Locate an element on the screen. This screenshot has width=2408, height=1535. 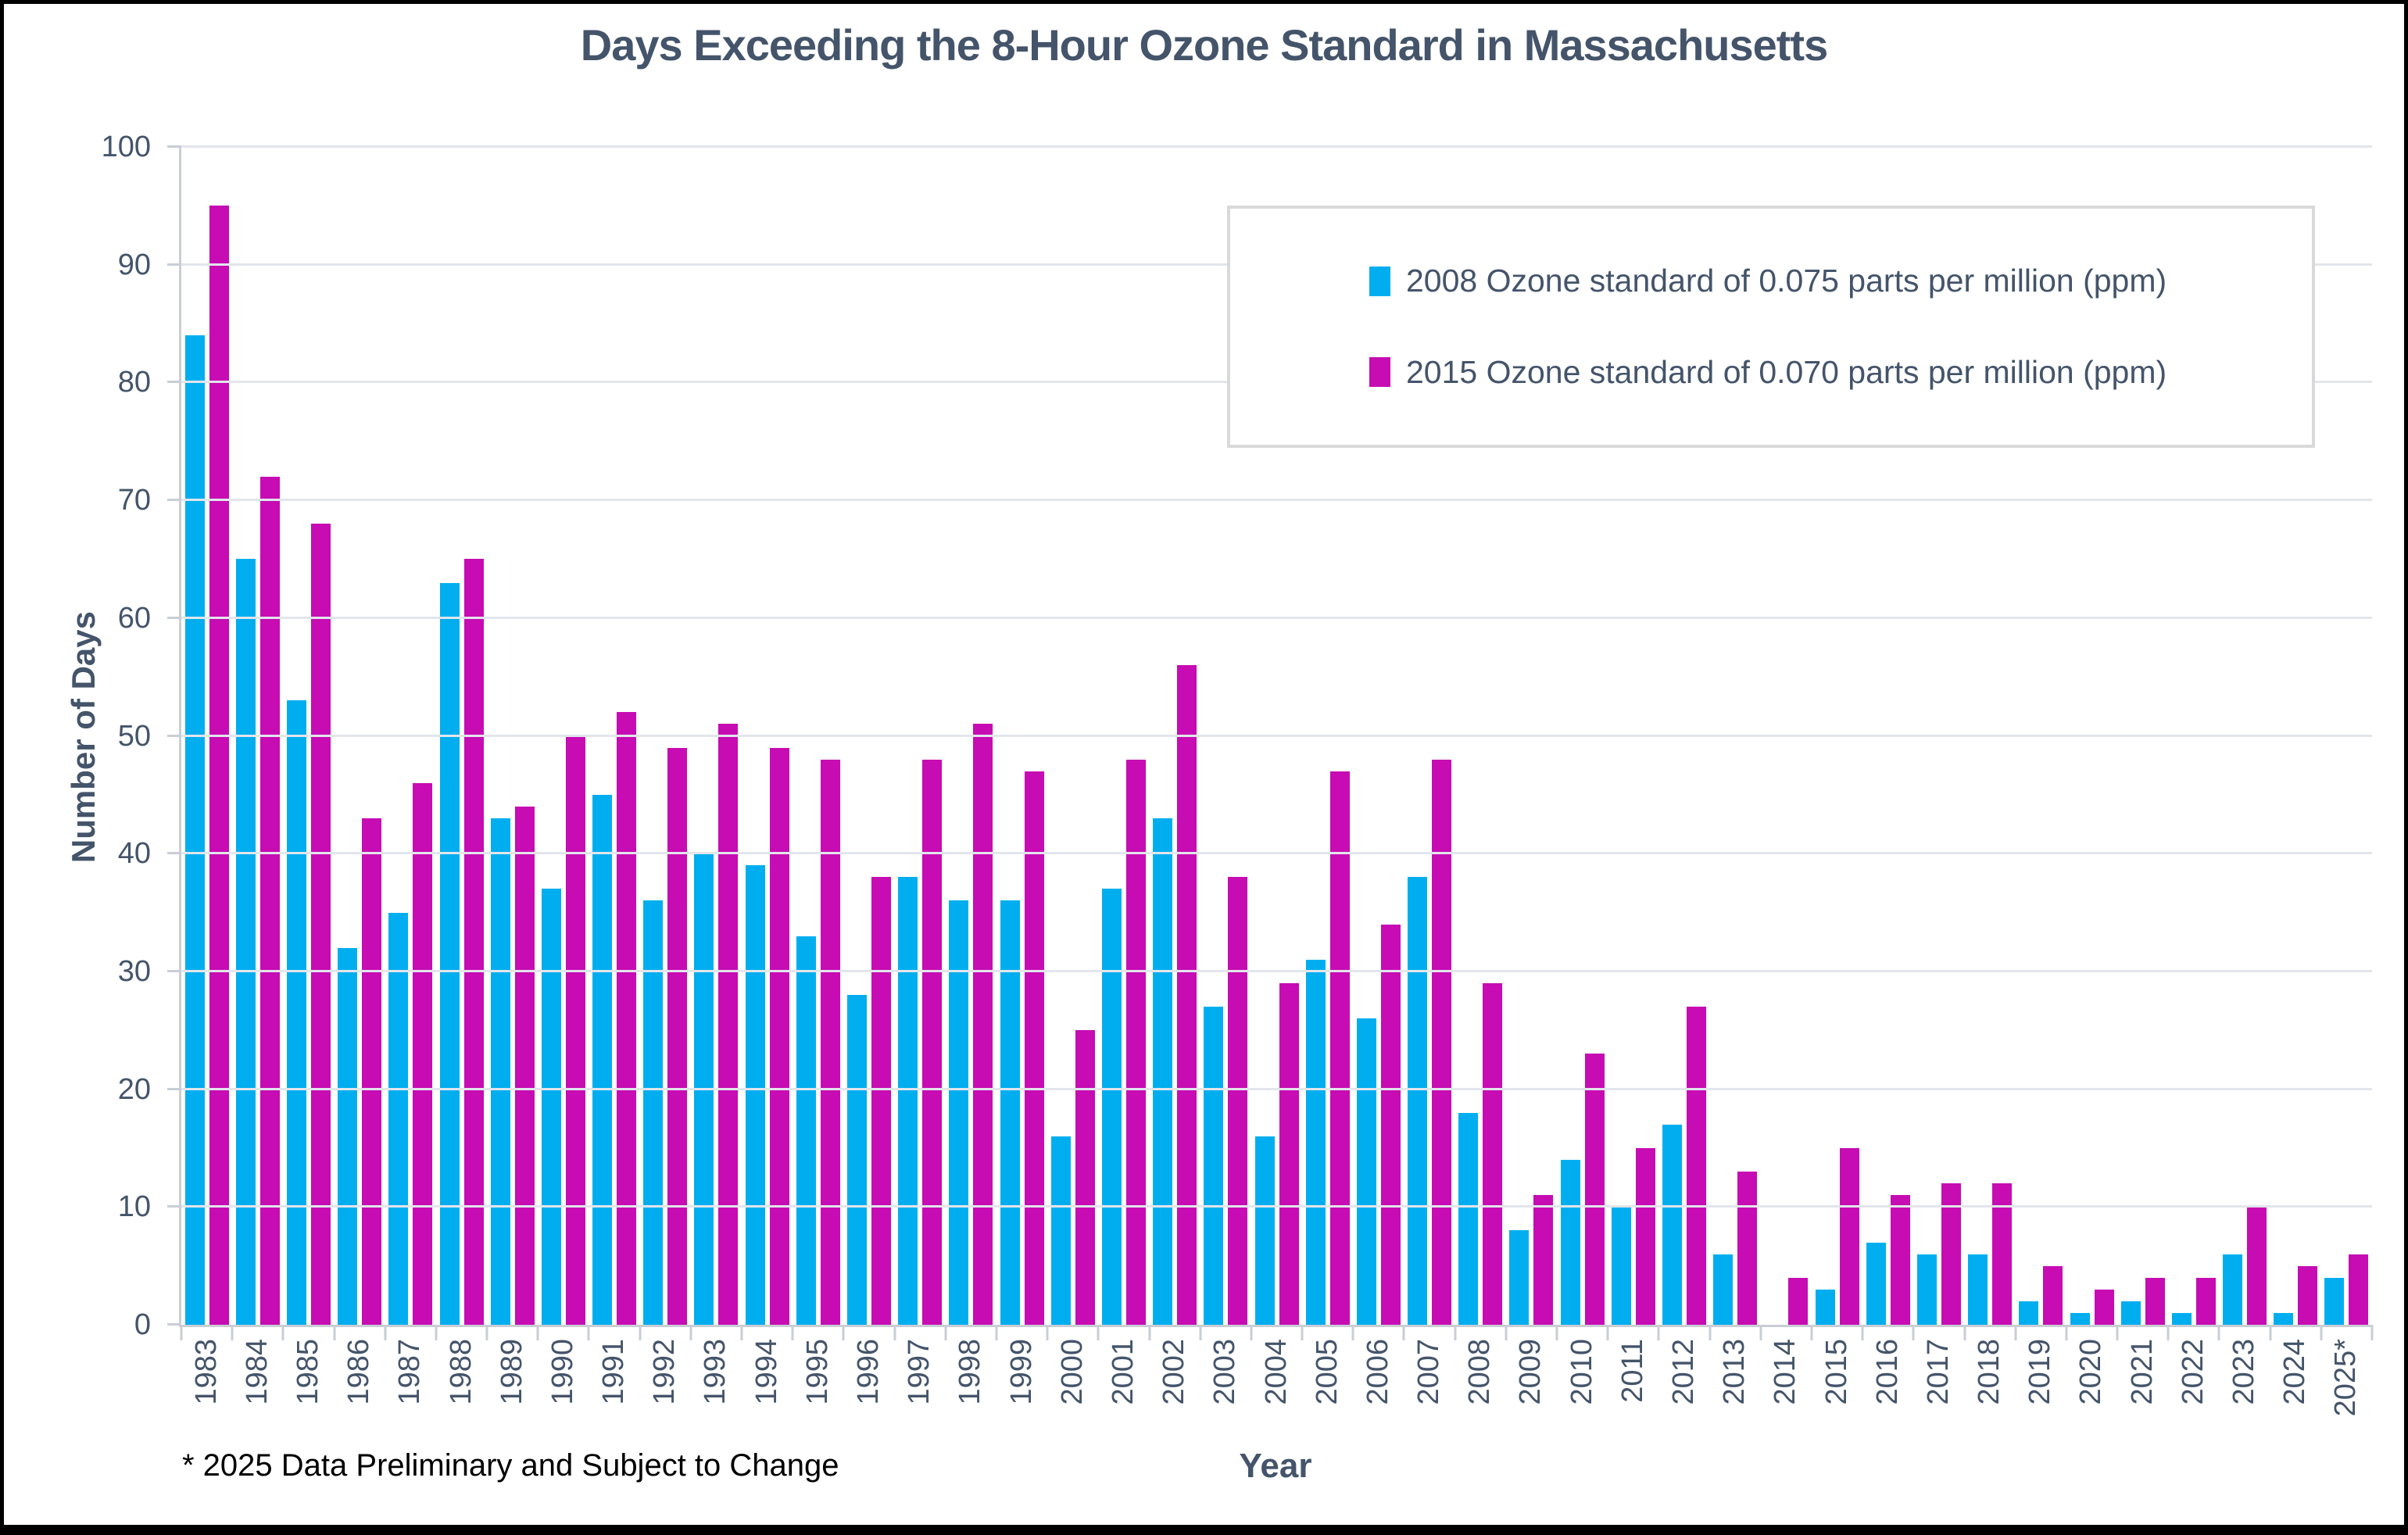
year-group-1990 is located at coordinates (563, 736).